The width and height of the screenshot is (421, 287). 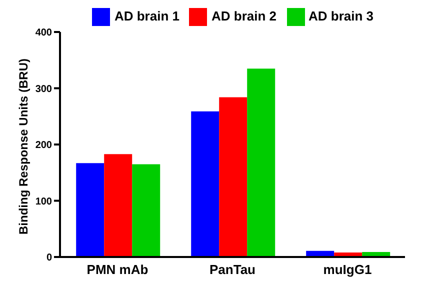 I want to click on x-tick-label: PMN mAb, so click(x=117, y=270).